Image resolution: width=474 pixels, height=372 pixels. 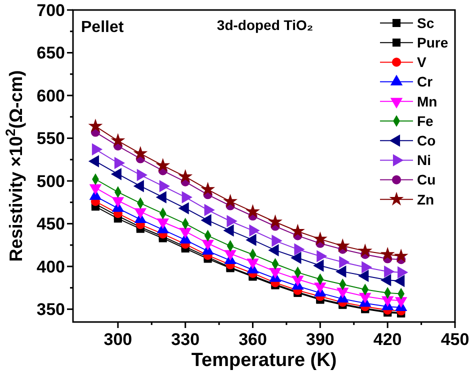 What do you see at coordinates (425, 82) in the screenshot?
I see `legend-label: Cr` at bounding box center [425, 82].